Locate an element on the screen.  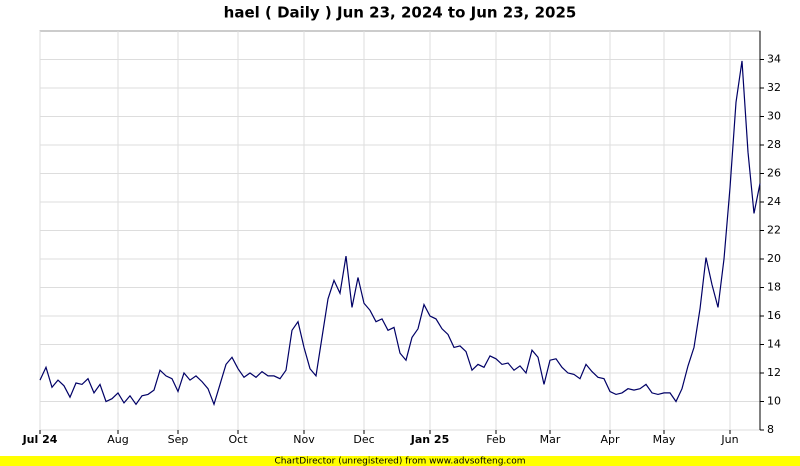
x-tick-label: Jan 25 is located at coordinates (429, 439).